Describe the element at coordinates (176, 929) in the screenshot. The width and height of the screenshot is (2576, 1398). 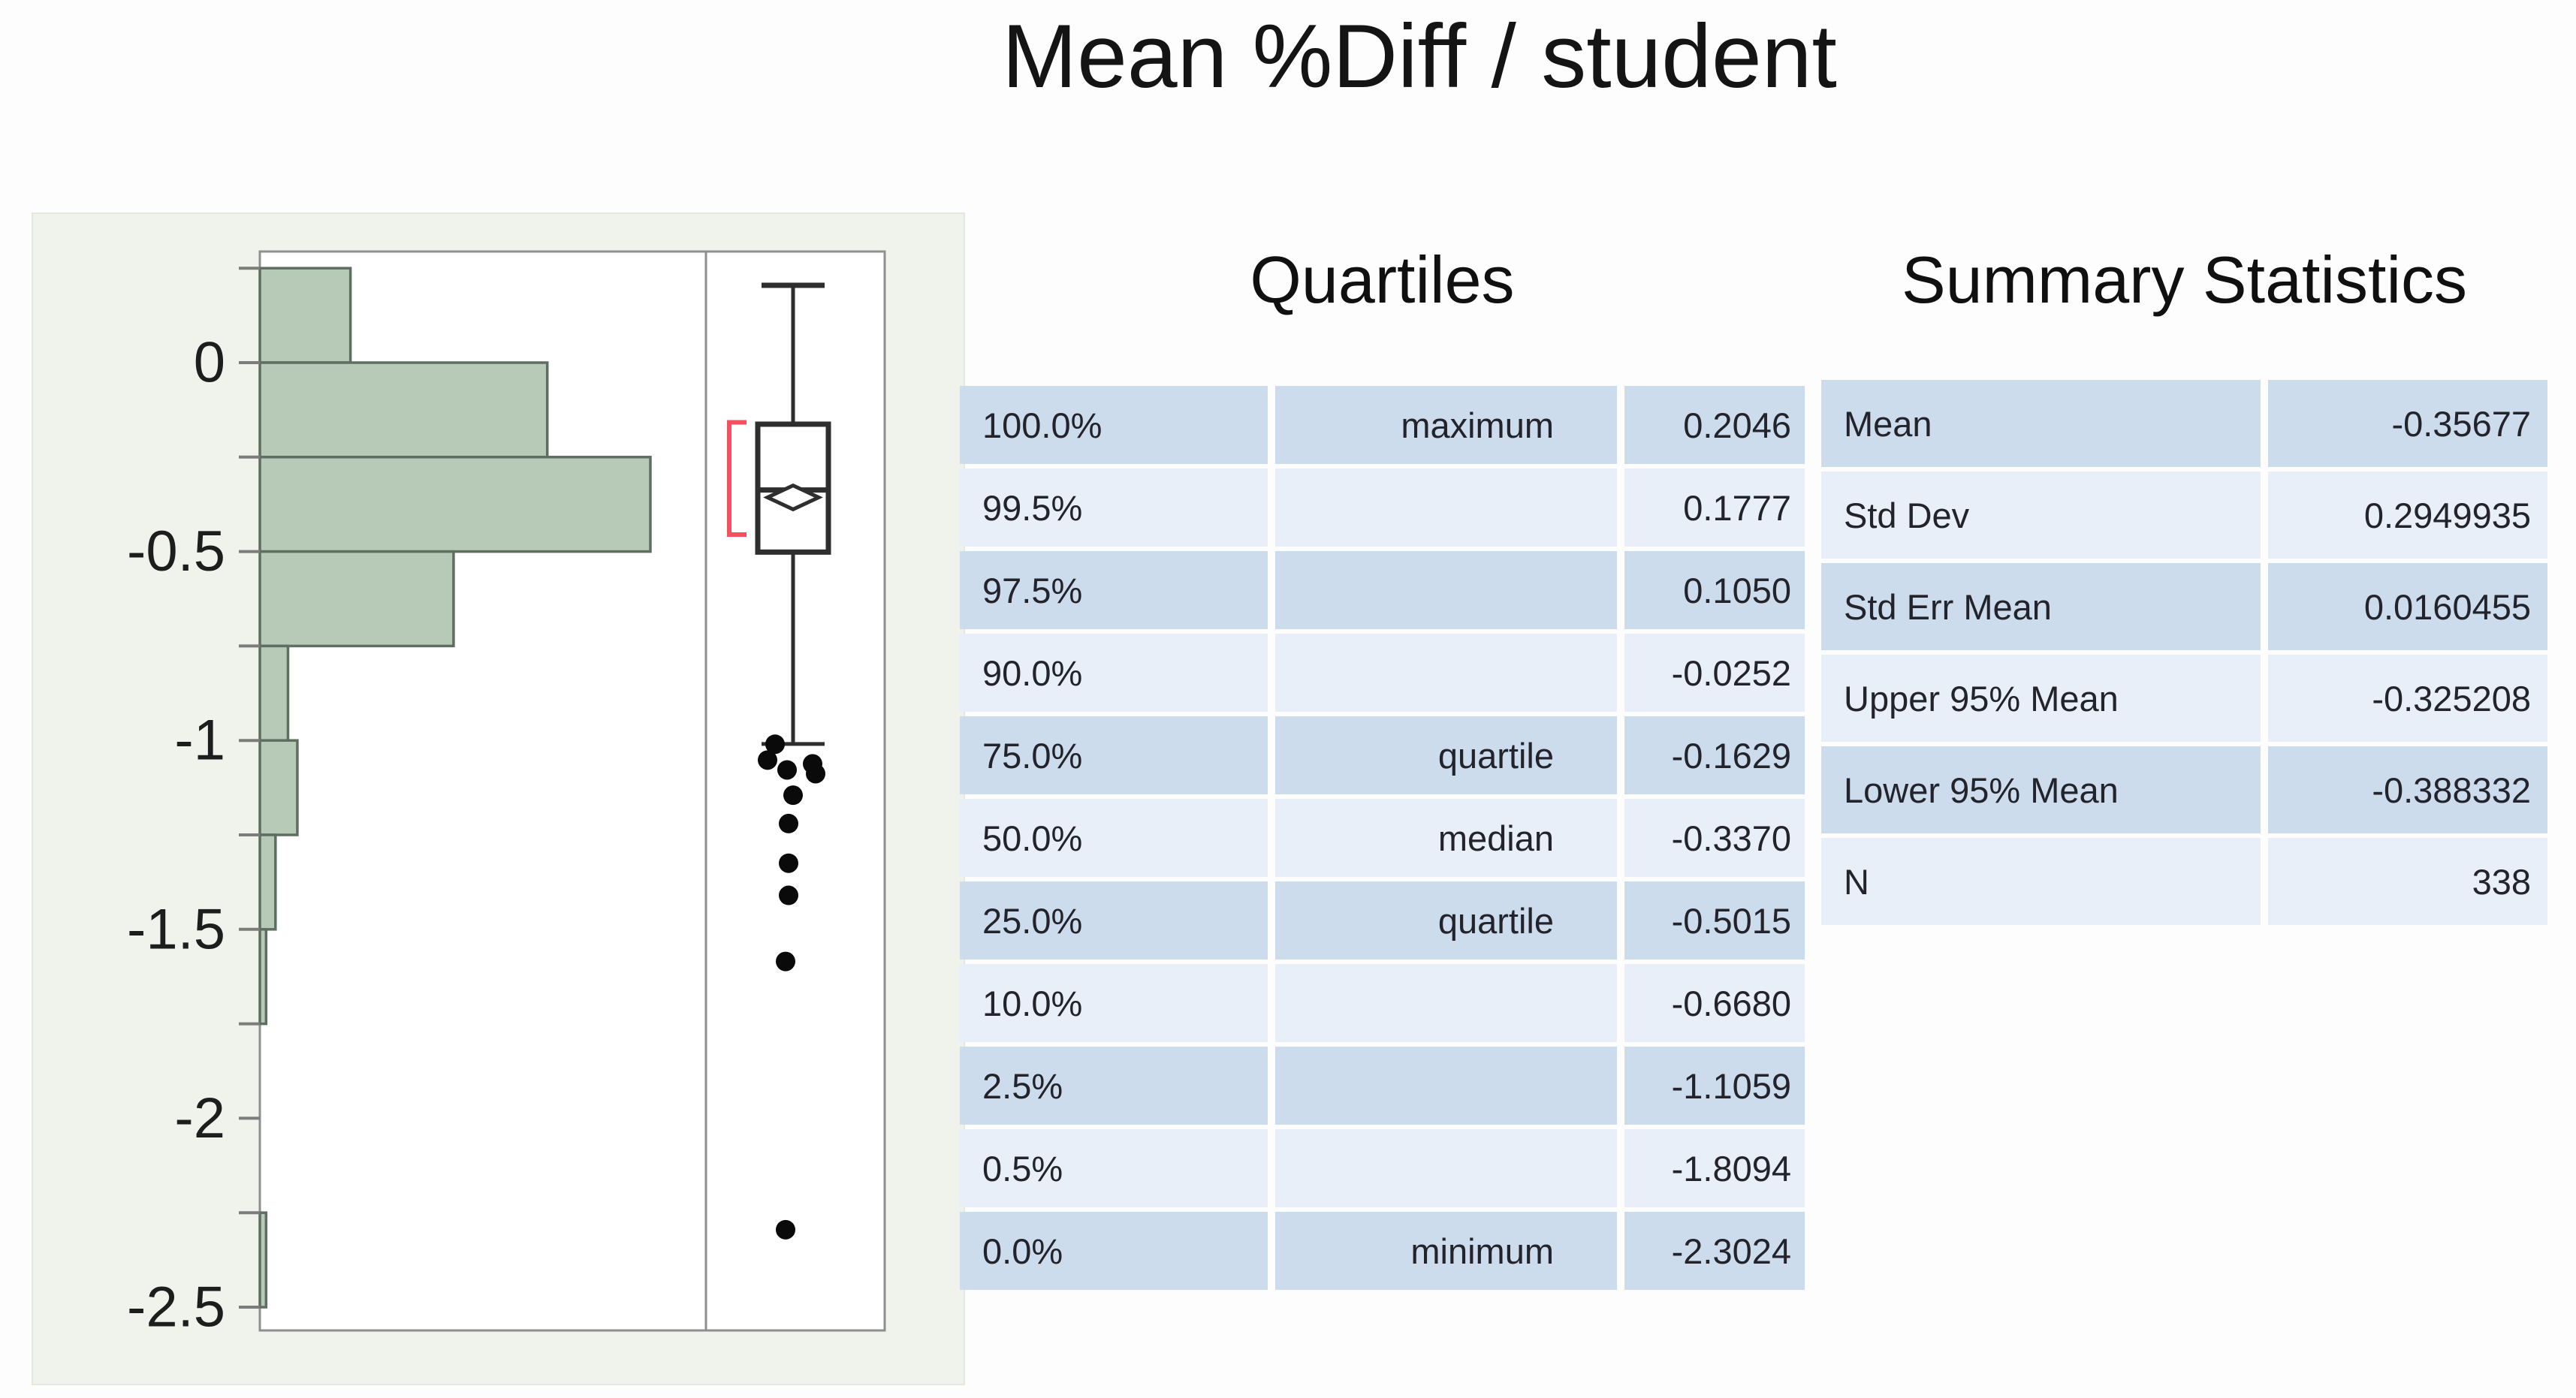
I see `axis-tick-label: -1.5` at that location.